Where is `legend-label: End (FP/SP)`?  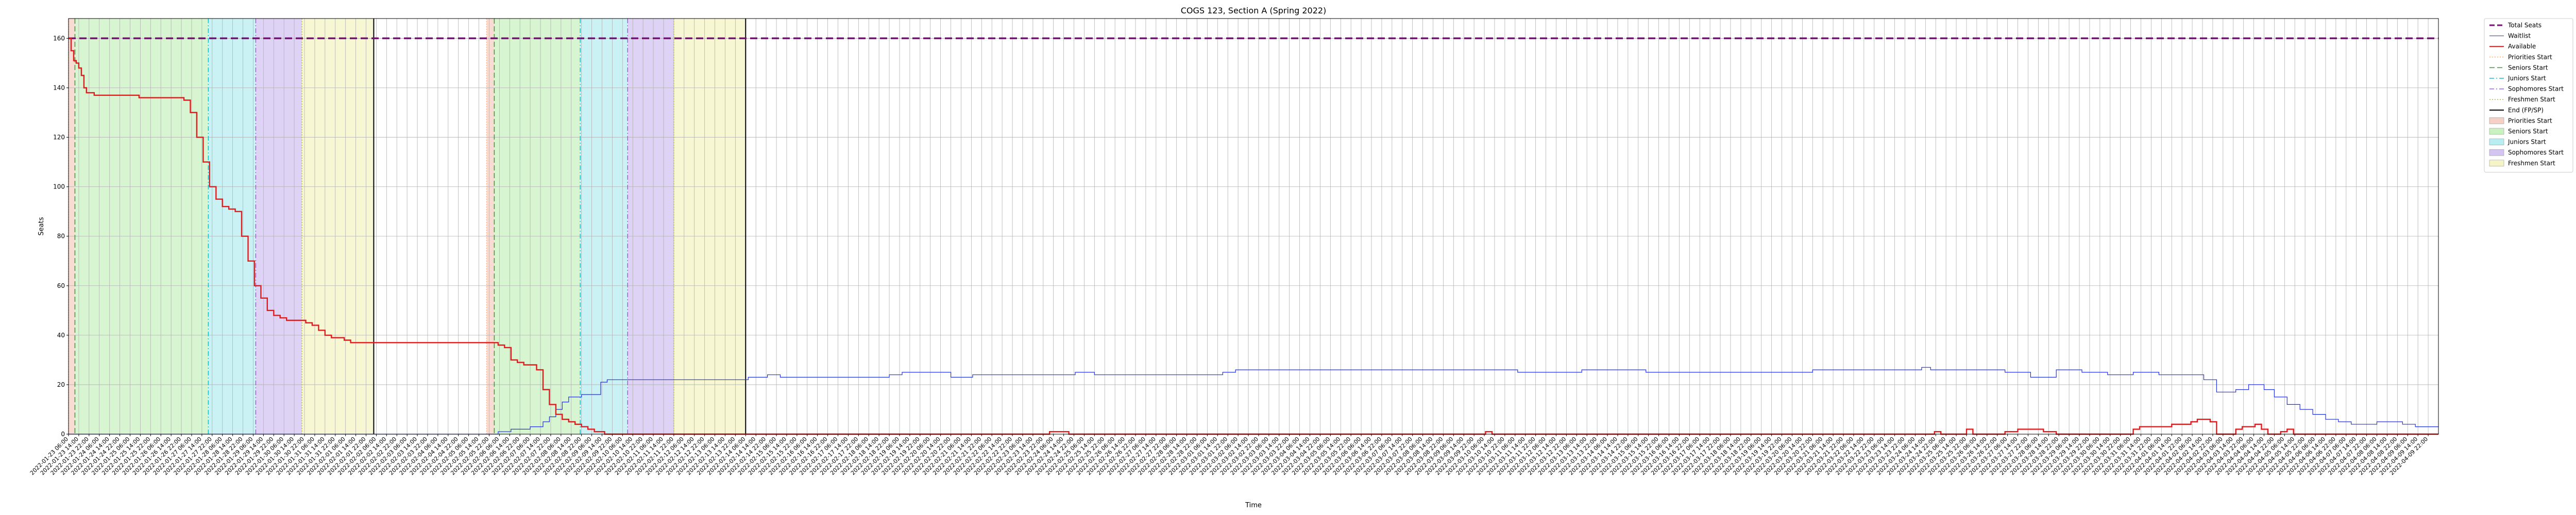 legend-label: End (FP/SP) is located at coordinates (2526, 110).